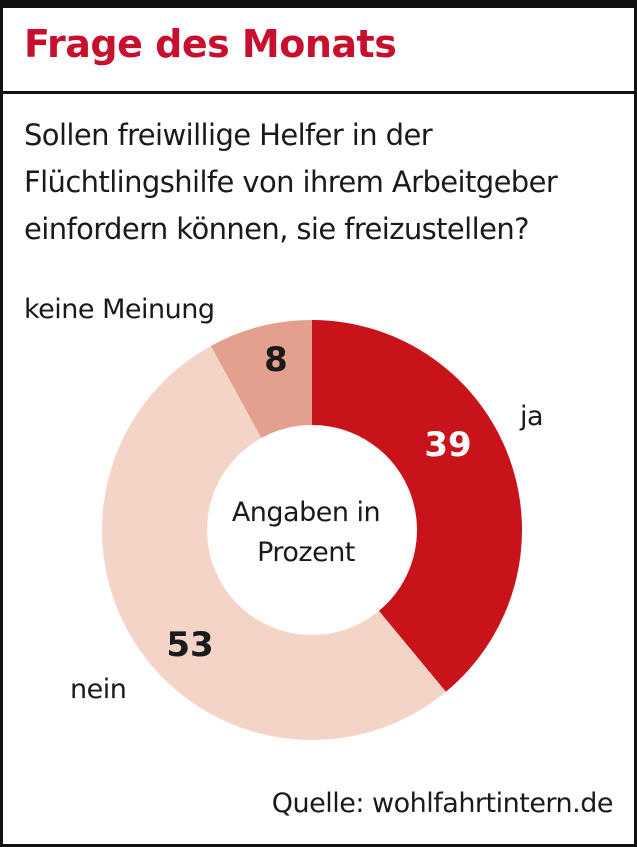  What do you see at coordinates (277, 229) in the screenshot?
I see `question-line-3: einfordern können, sie freizustellen?` at bounding box center [277, 229].